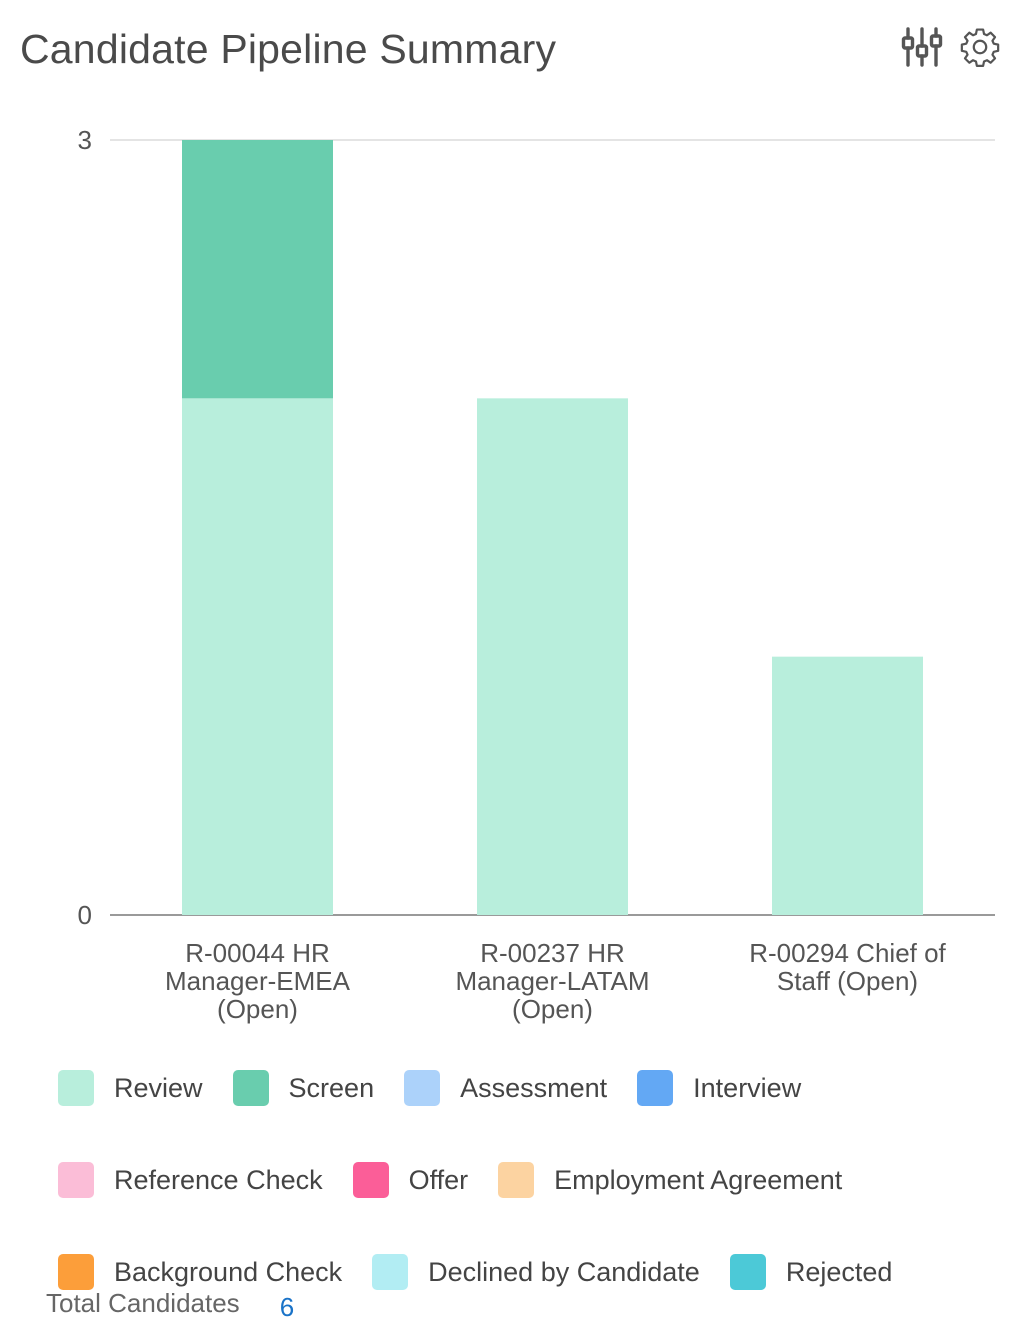  I want to click on page-title: Candidate Pipeline Summary, so click(288, 49).